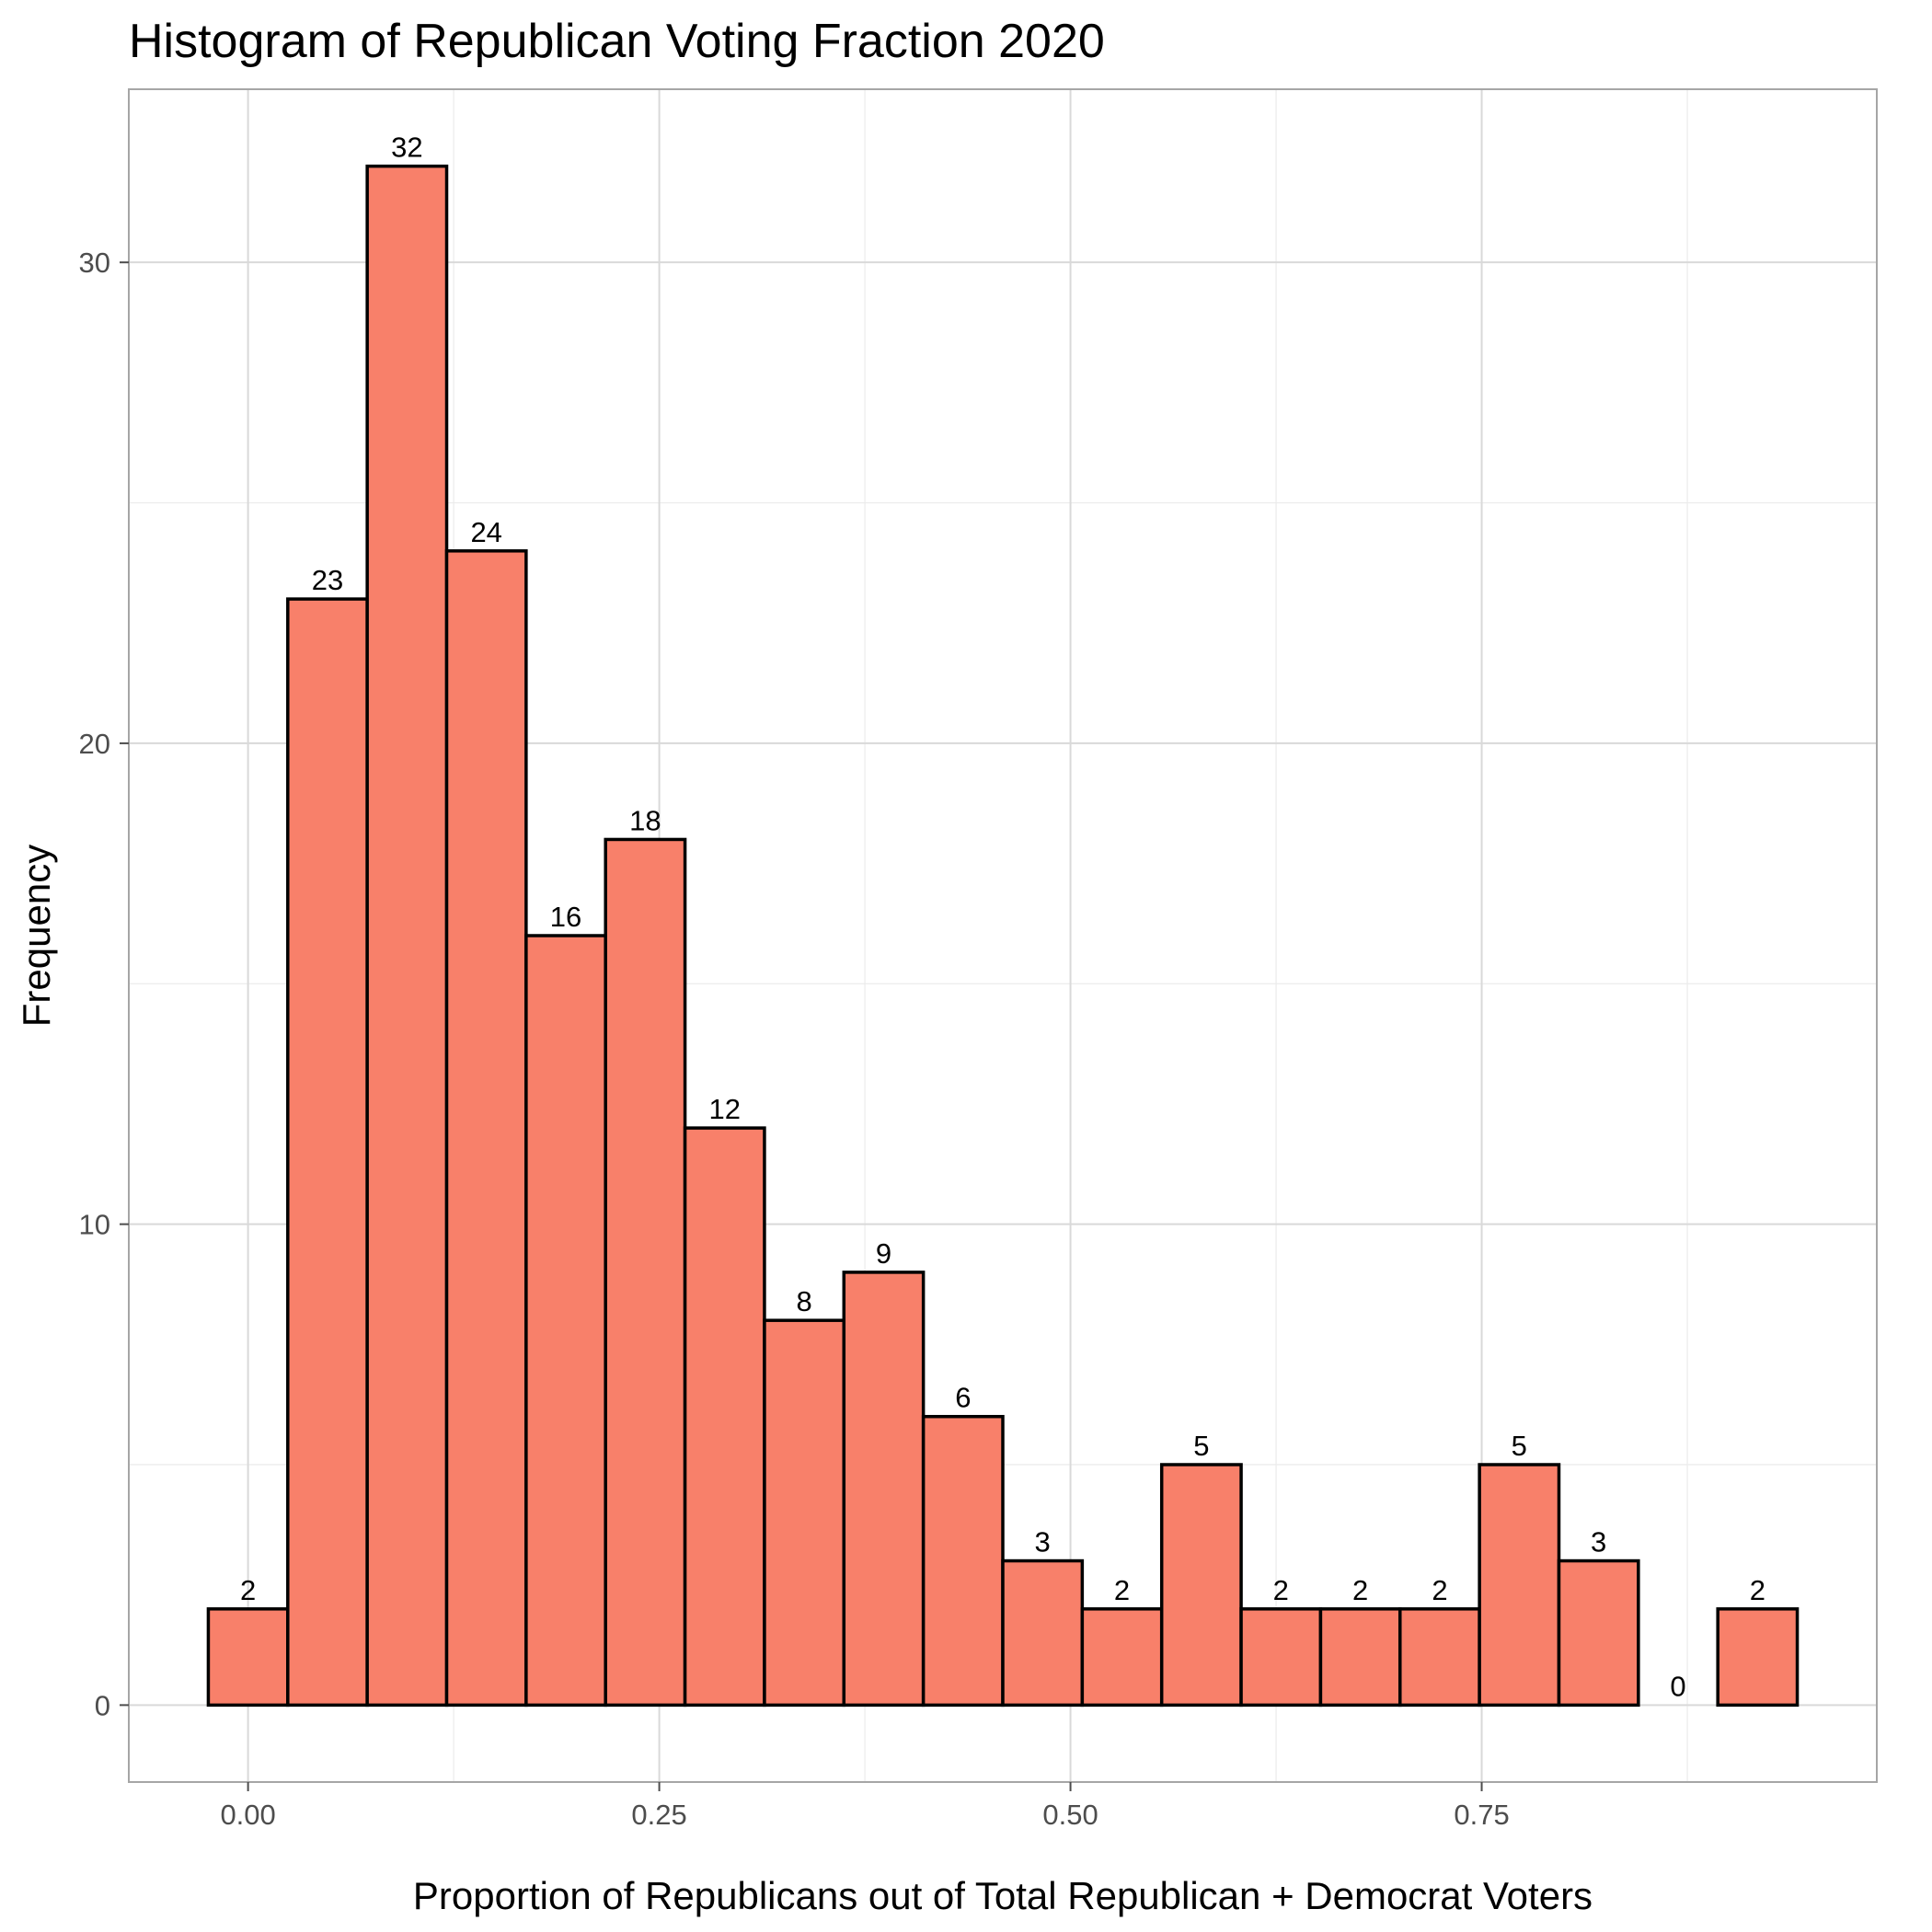 The width and height of the screenshot is (1932, 1932). I want to click on x-tick-label-1: 0.25, so click(658, 1815).